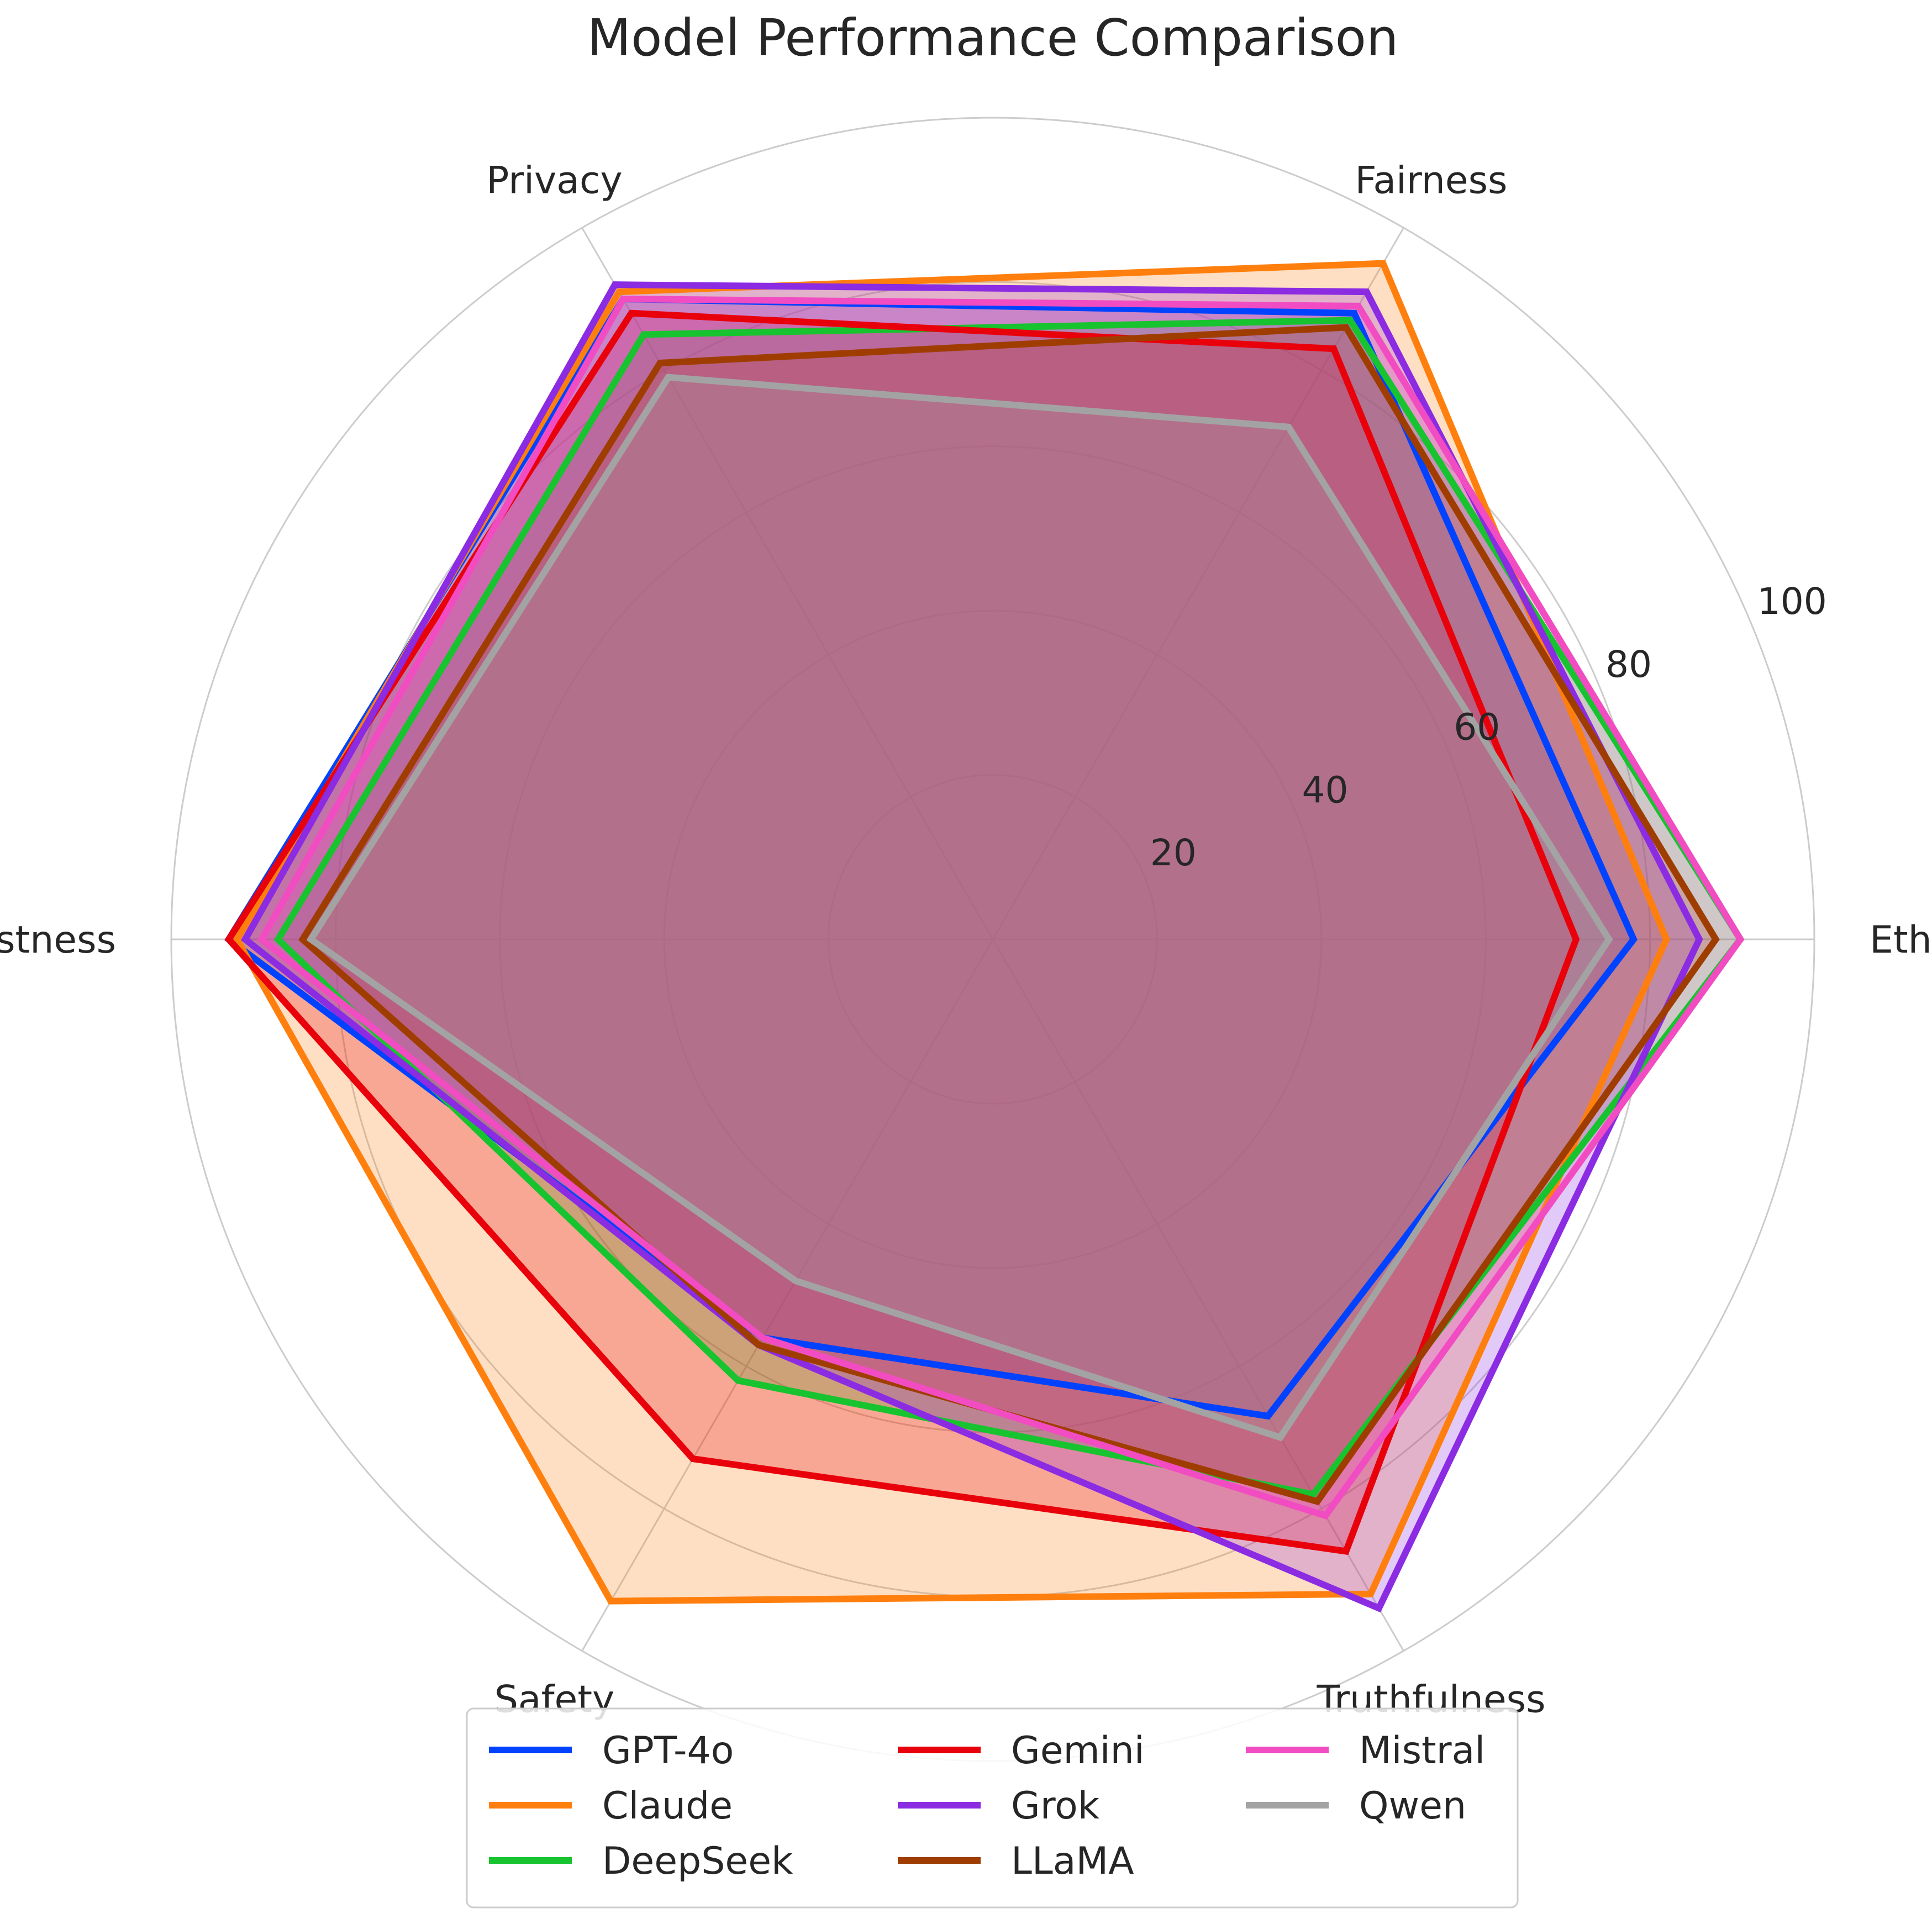  What do you see at coordinates (1432, 181) in the screenshot?
I see `axis-label-fairness: Fairness` at bounding box center [1432, 181].